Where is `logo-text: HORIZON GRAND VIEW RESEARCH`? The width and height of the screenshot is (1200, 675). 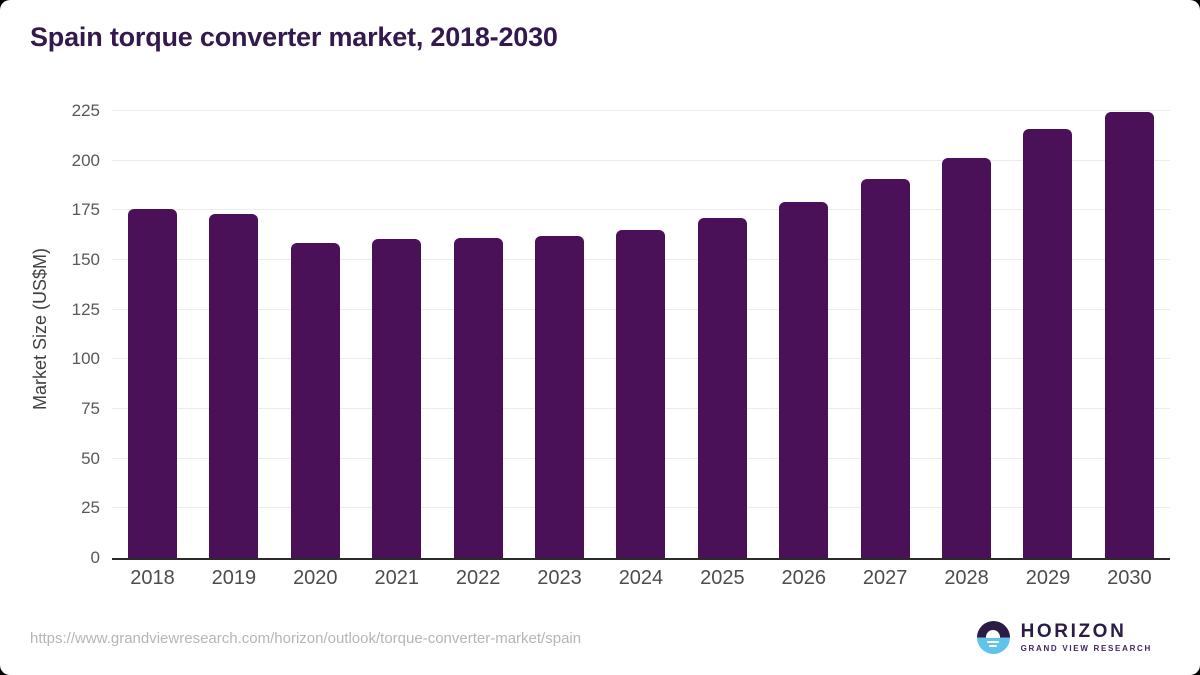 logo-text: HORIZON GRAND VIEW RESEARCH is located at coordinates (1086, 637).